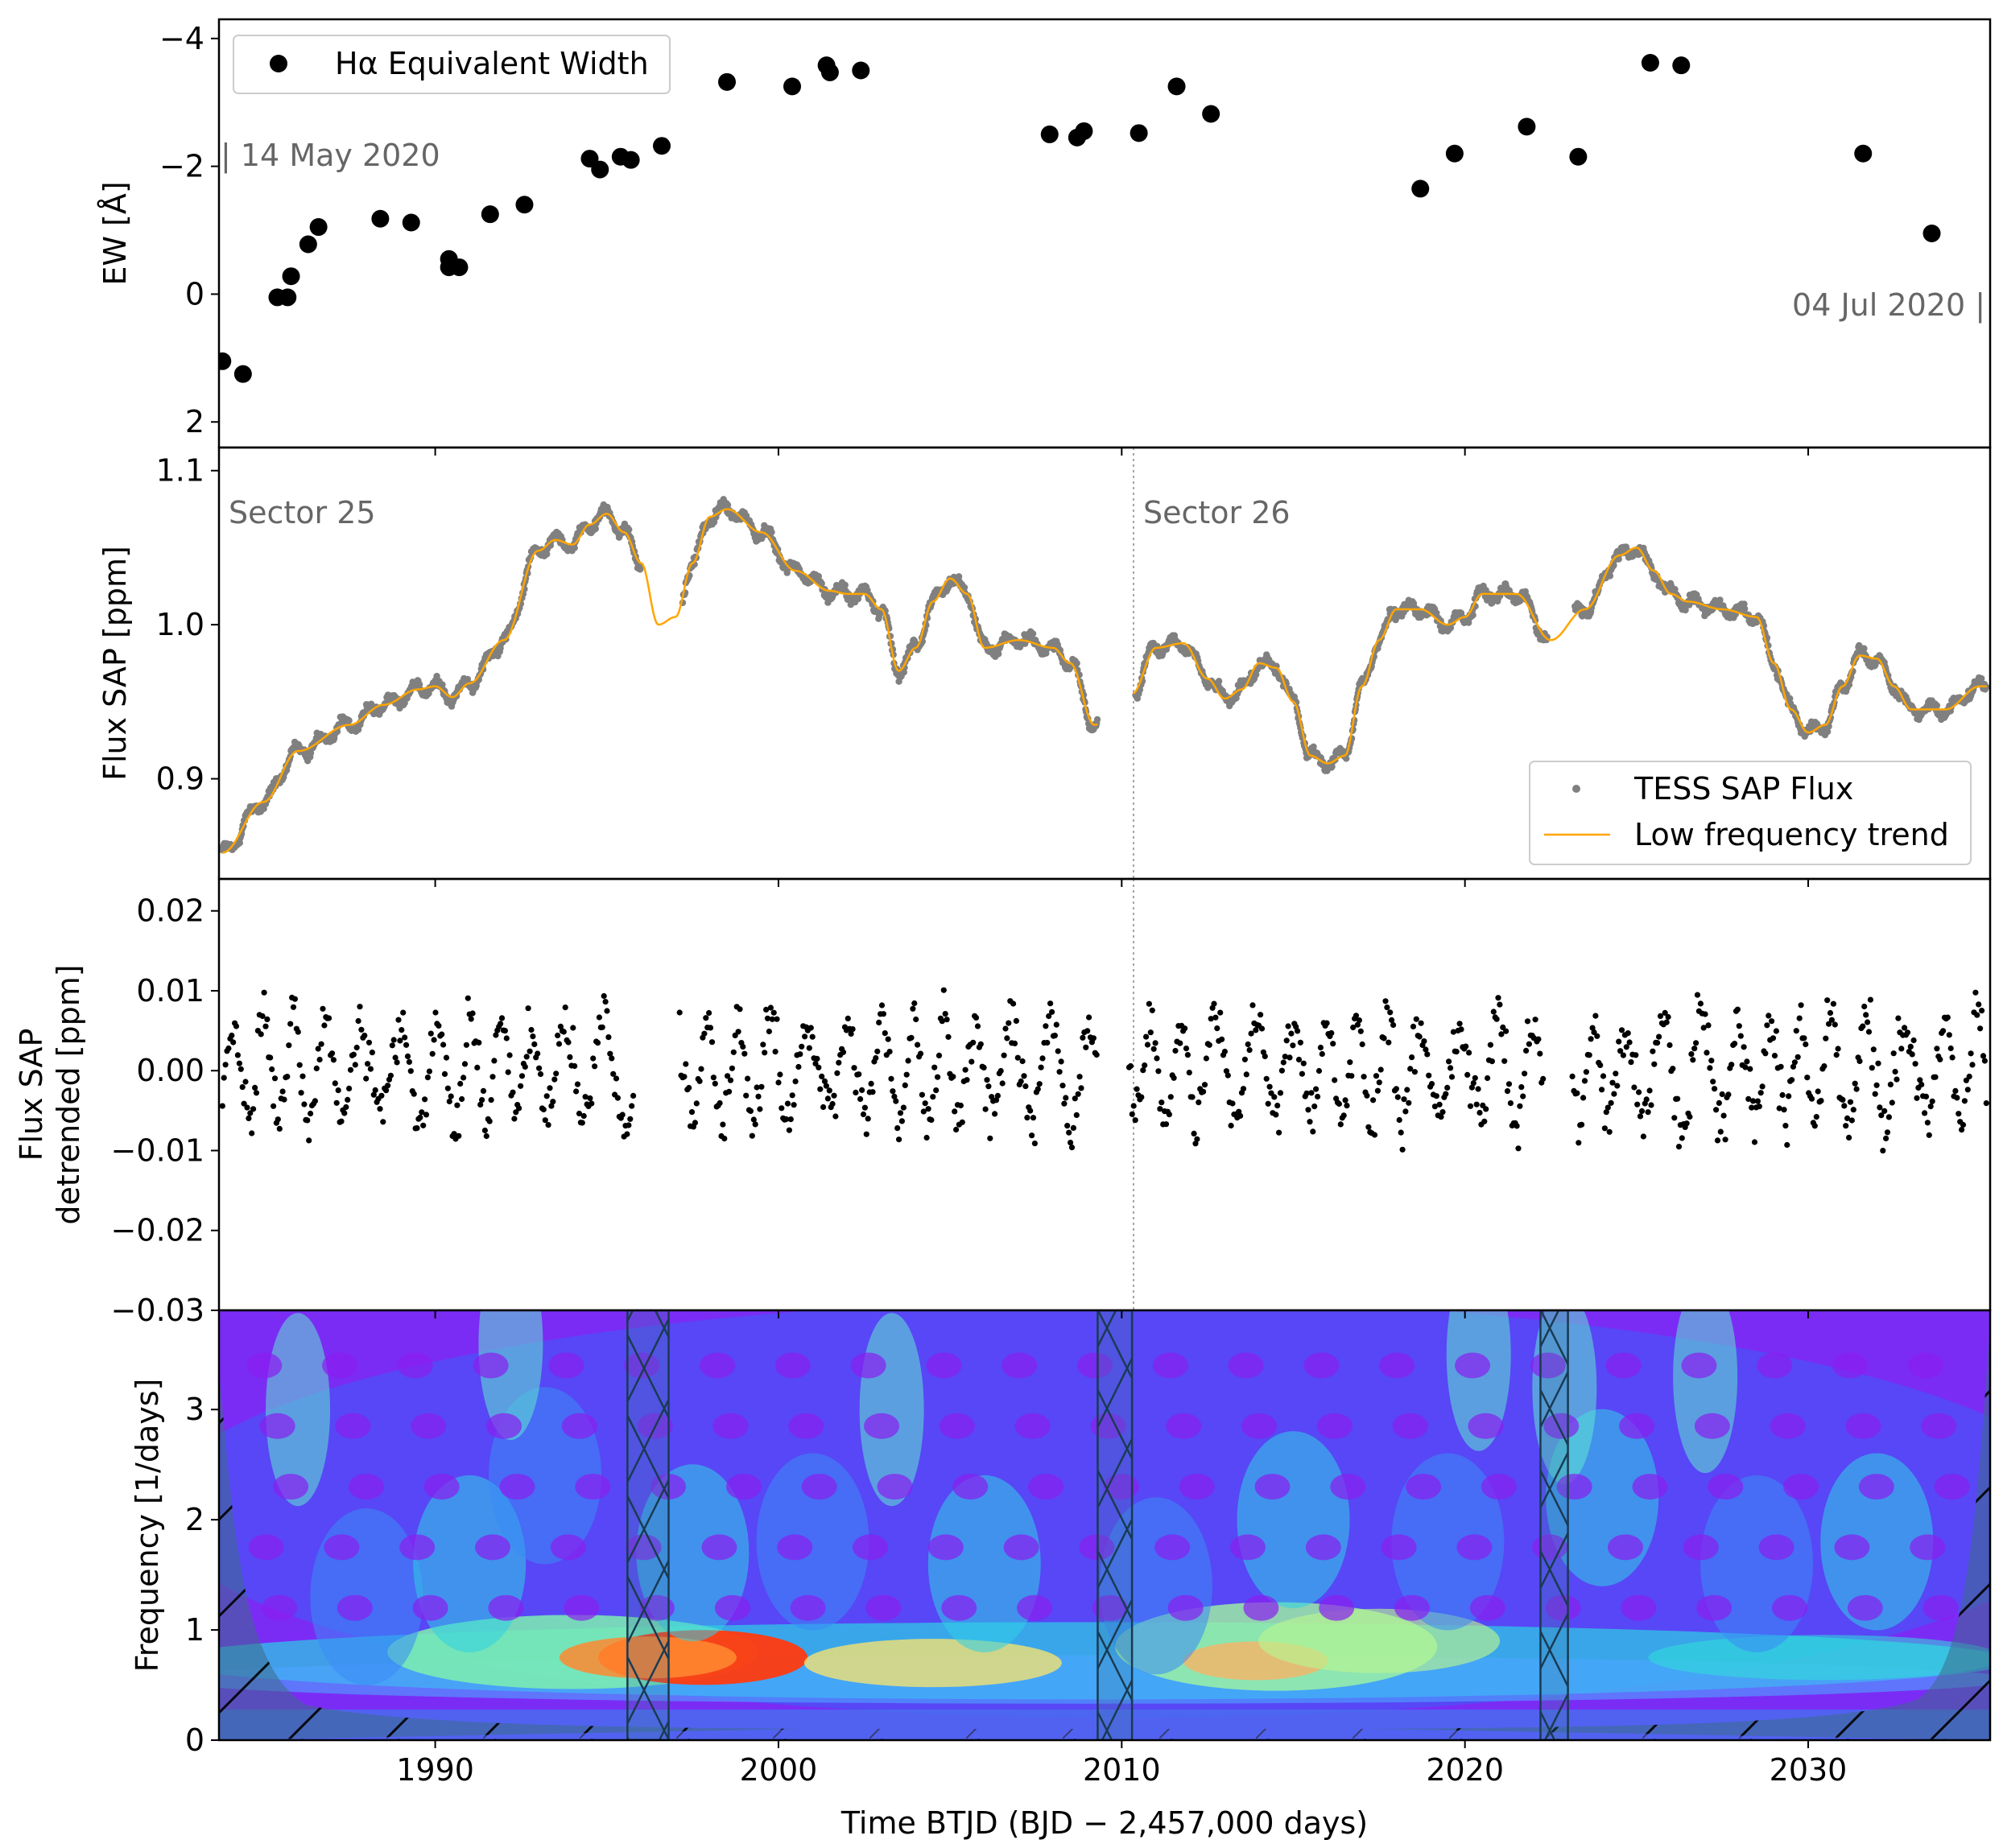 The width and height of the screenshot is (2003, 1848). I want to click on y-tick-label: 3, so click(194, 1410).